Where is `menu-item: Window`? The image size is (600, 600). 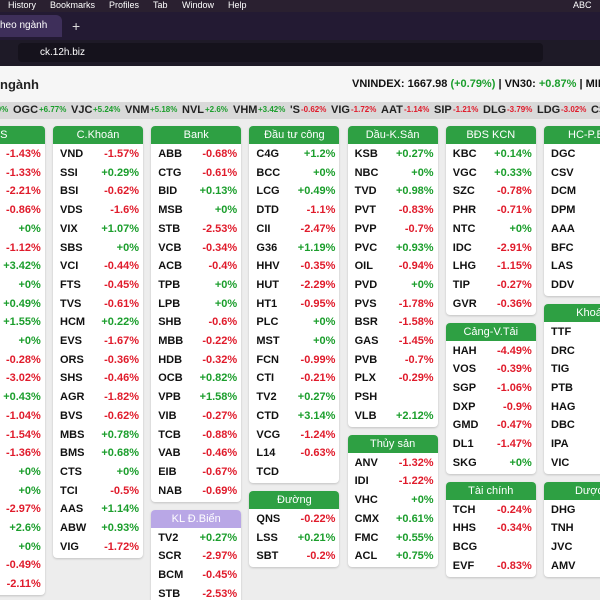 menu-item: Window is located at coordinates (198, 5).